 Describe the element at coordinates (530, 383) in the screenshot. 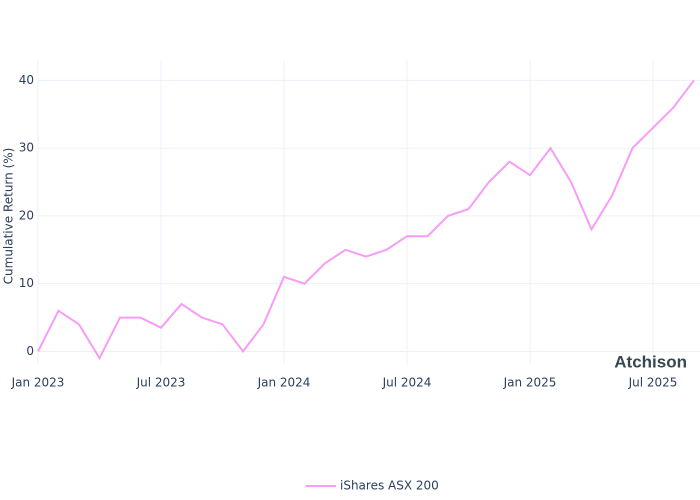

I see `x-tick-label: Jan 2025` at that location.